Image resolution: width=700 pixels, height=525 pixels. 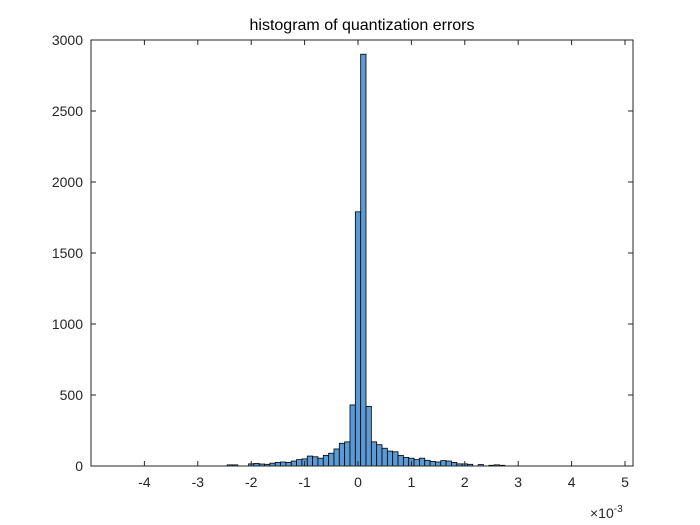 I want to click on y-tick-label: 2500, so click(x=67, y=111).